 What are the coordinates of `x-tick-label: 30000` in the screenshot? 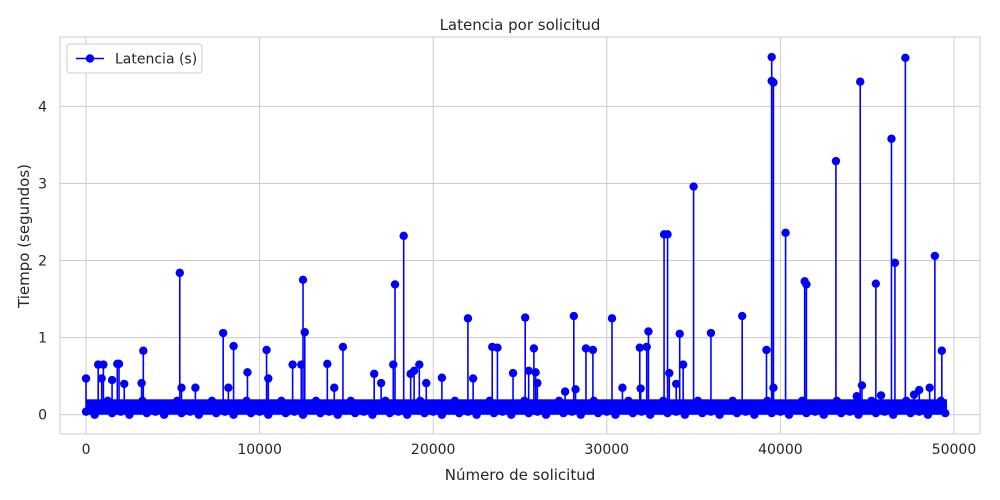 It's located at (607, 450).